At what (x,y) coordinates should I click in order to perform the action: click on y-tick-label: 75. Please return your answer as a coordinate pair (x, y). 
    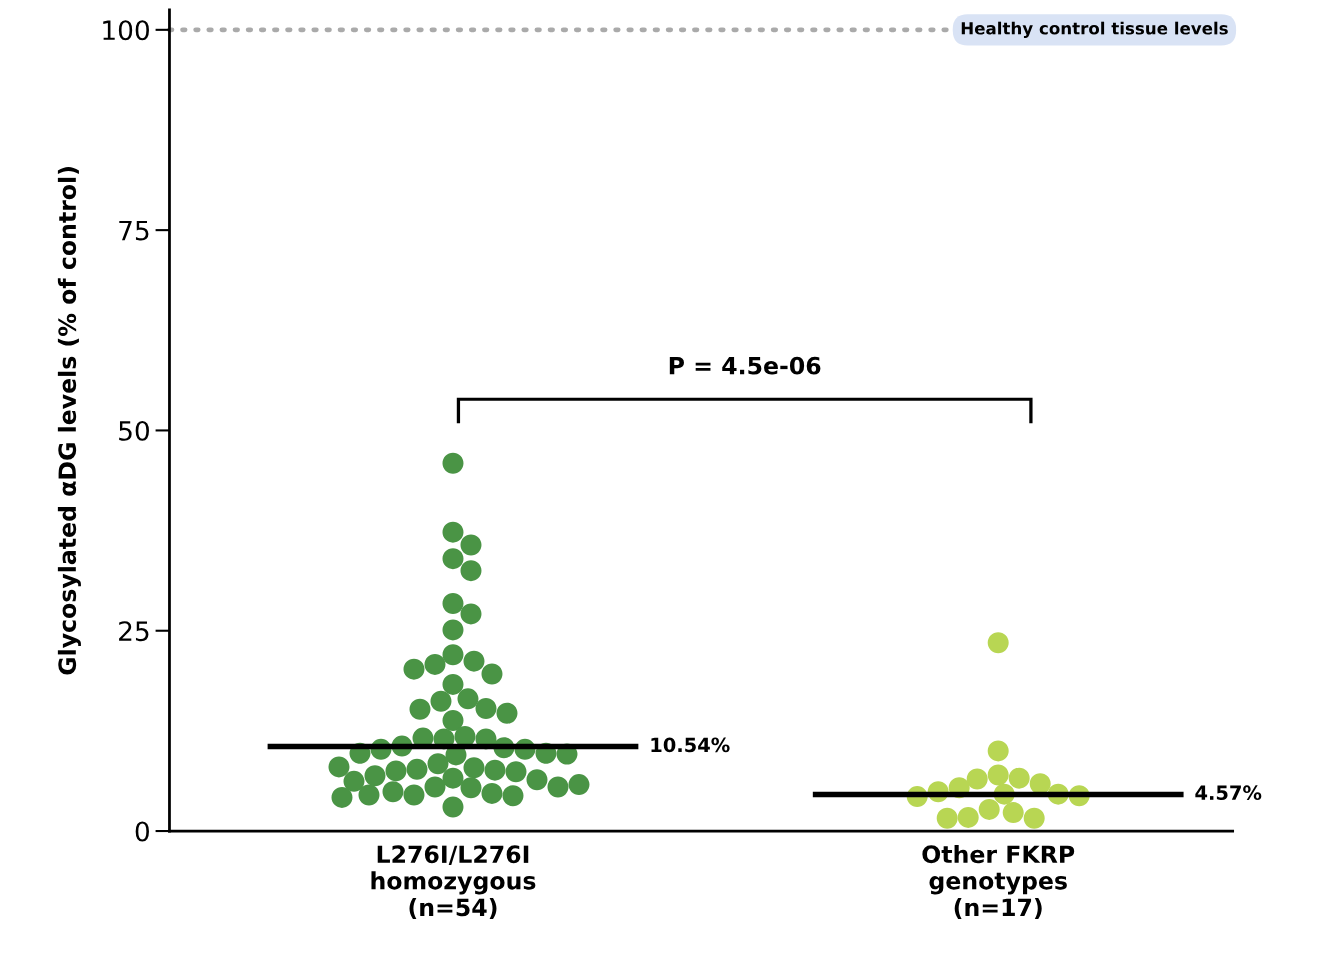
    Looking at the image, I should click on (134, 230).